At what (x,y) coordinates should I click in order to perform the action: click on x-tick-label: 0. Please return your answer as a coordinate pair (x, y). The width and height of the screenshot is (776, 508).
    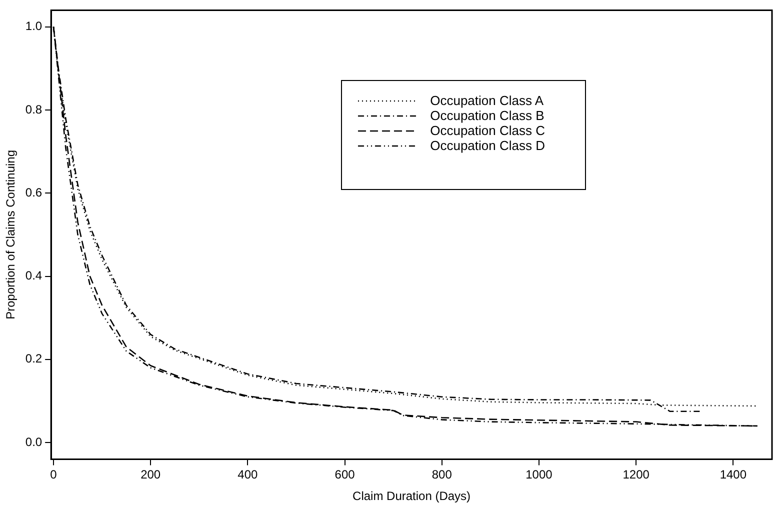
    Looking at the image, I should click on (54, 475).